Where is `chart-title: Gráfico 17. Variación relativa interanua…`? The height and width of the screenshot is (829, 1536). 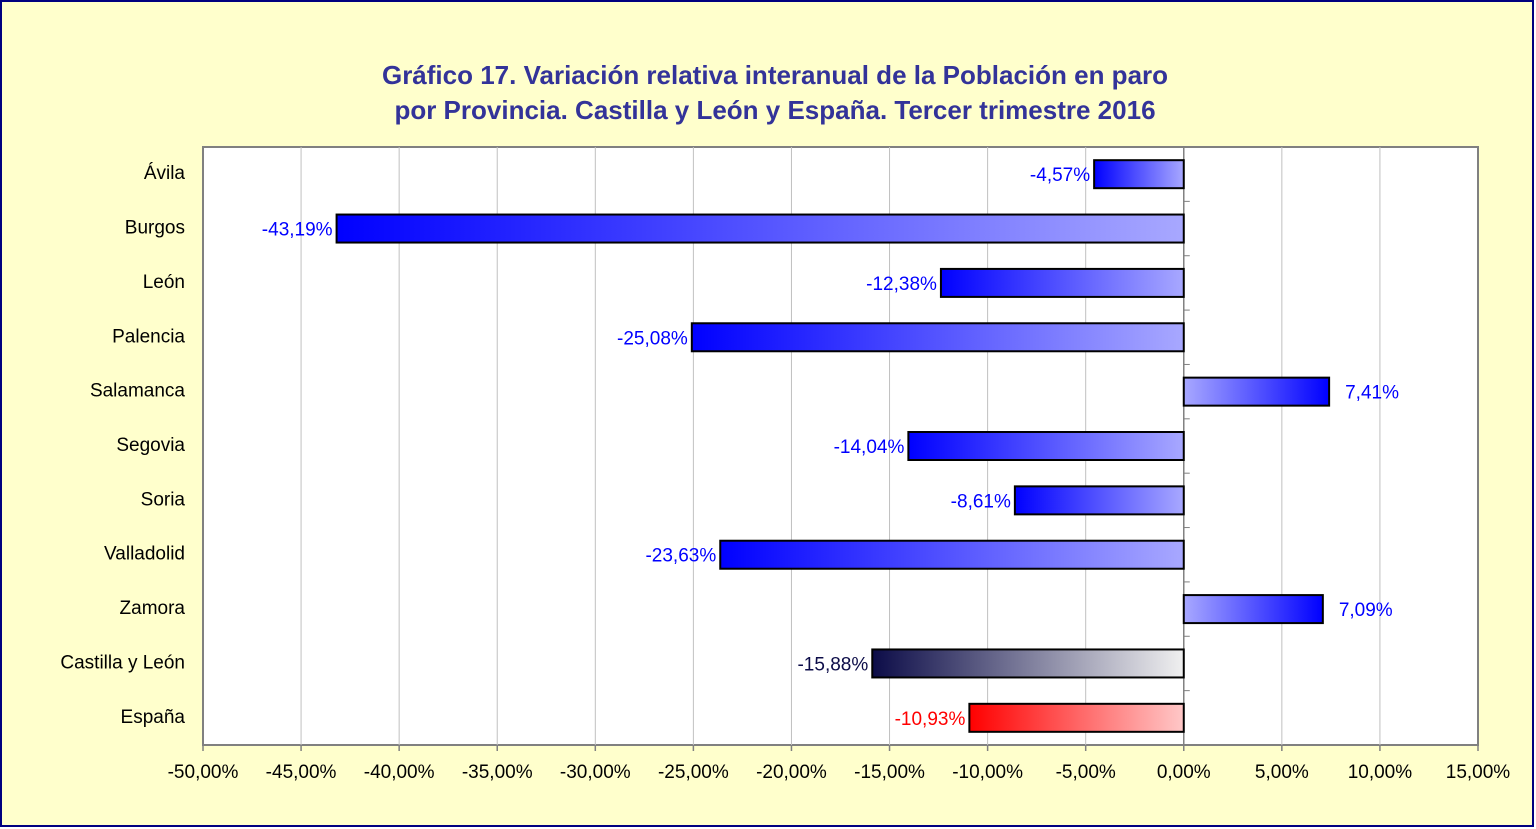
chart-title: Gráfico 17. Variación relativa interanua… is located at coordinates (775, 75).